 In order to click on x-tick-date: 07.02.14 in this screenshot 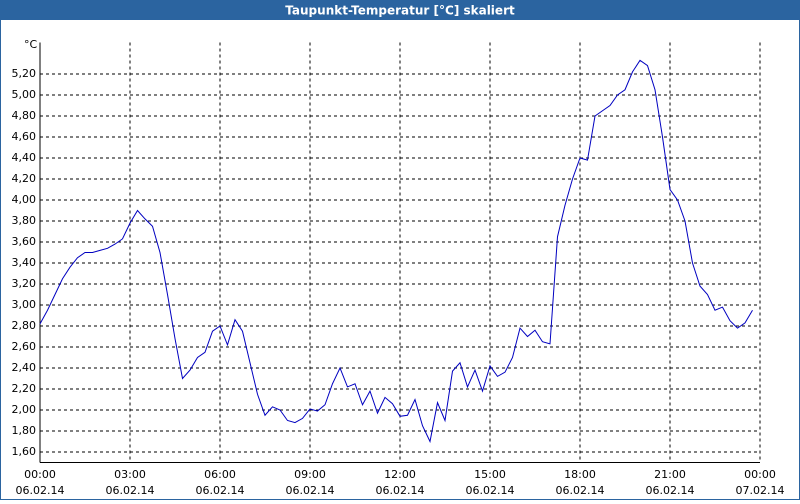, I will do `click(760, 490)`.